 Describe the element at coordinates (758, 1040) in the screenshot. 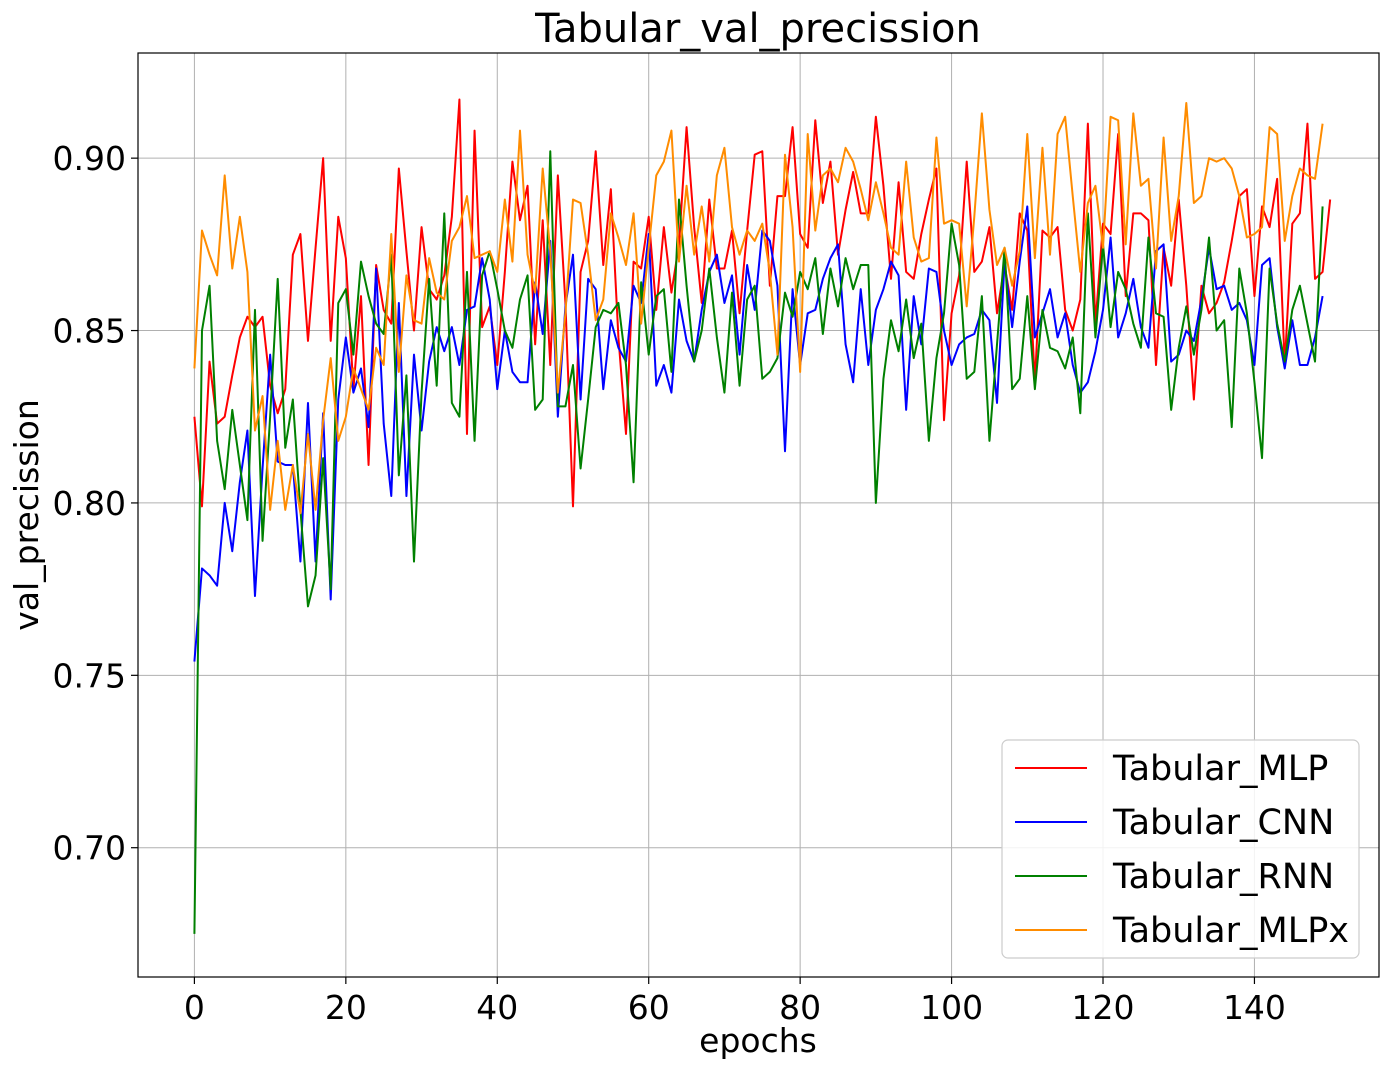

I see `x-axis-label: epochs` at that location.